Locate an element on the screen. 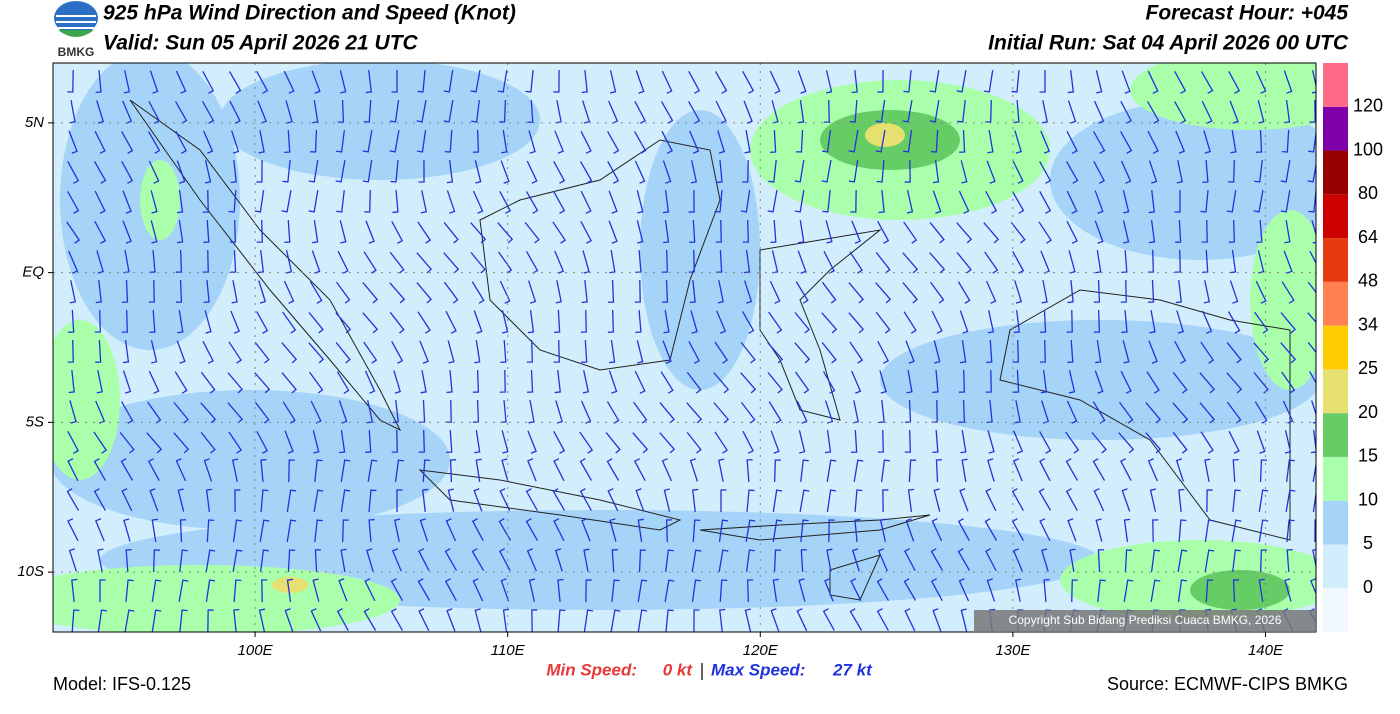  colorbar-label: 34 is located at coordinates (1368, 324).